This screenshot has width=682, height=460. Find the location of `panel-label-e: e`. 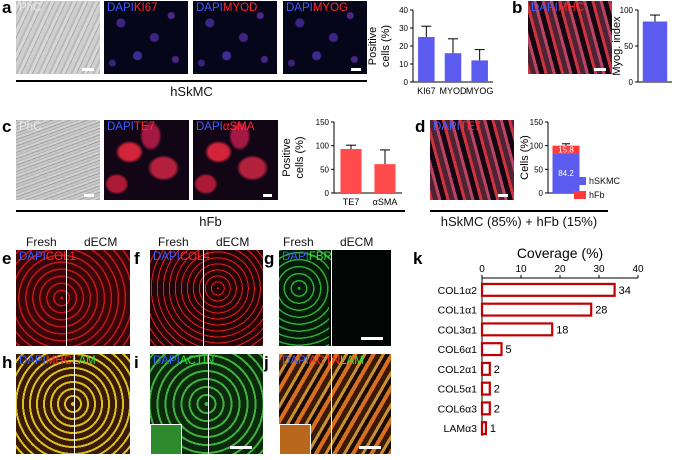

panel-label-e: e is located at coordinates (7, 258).